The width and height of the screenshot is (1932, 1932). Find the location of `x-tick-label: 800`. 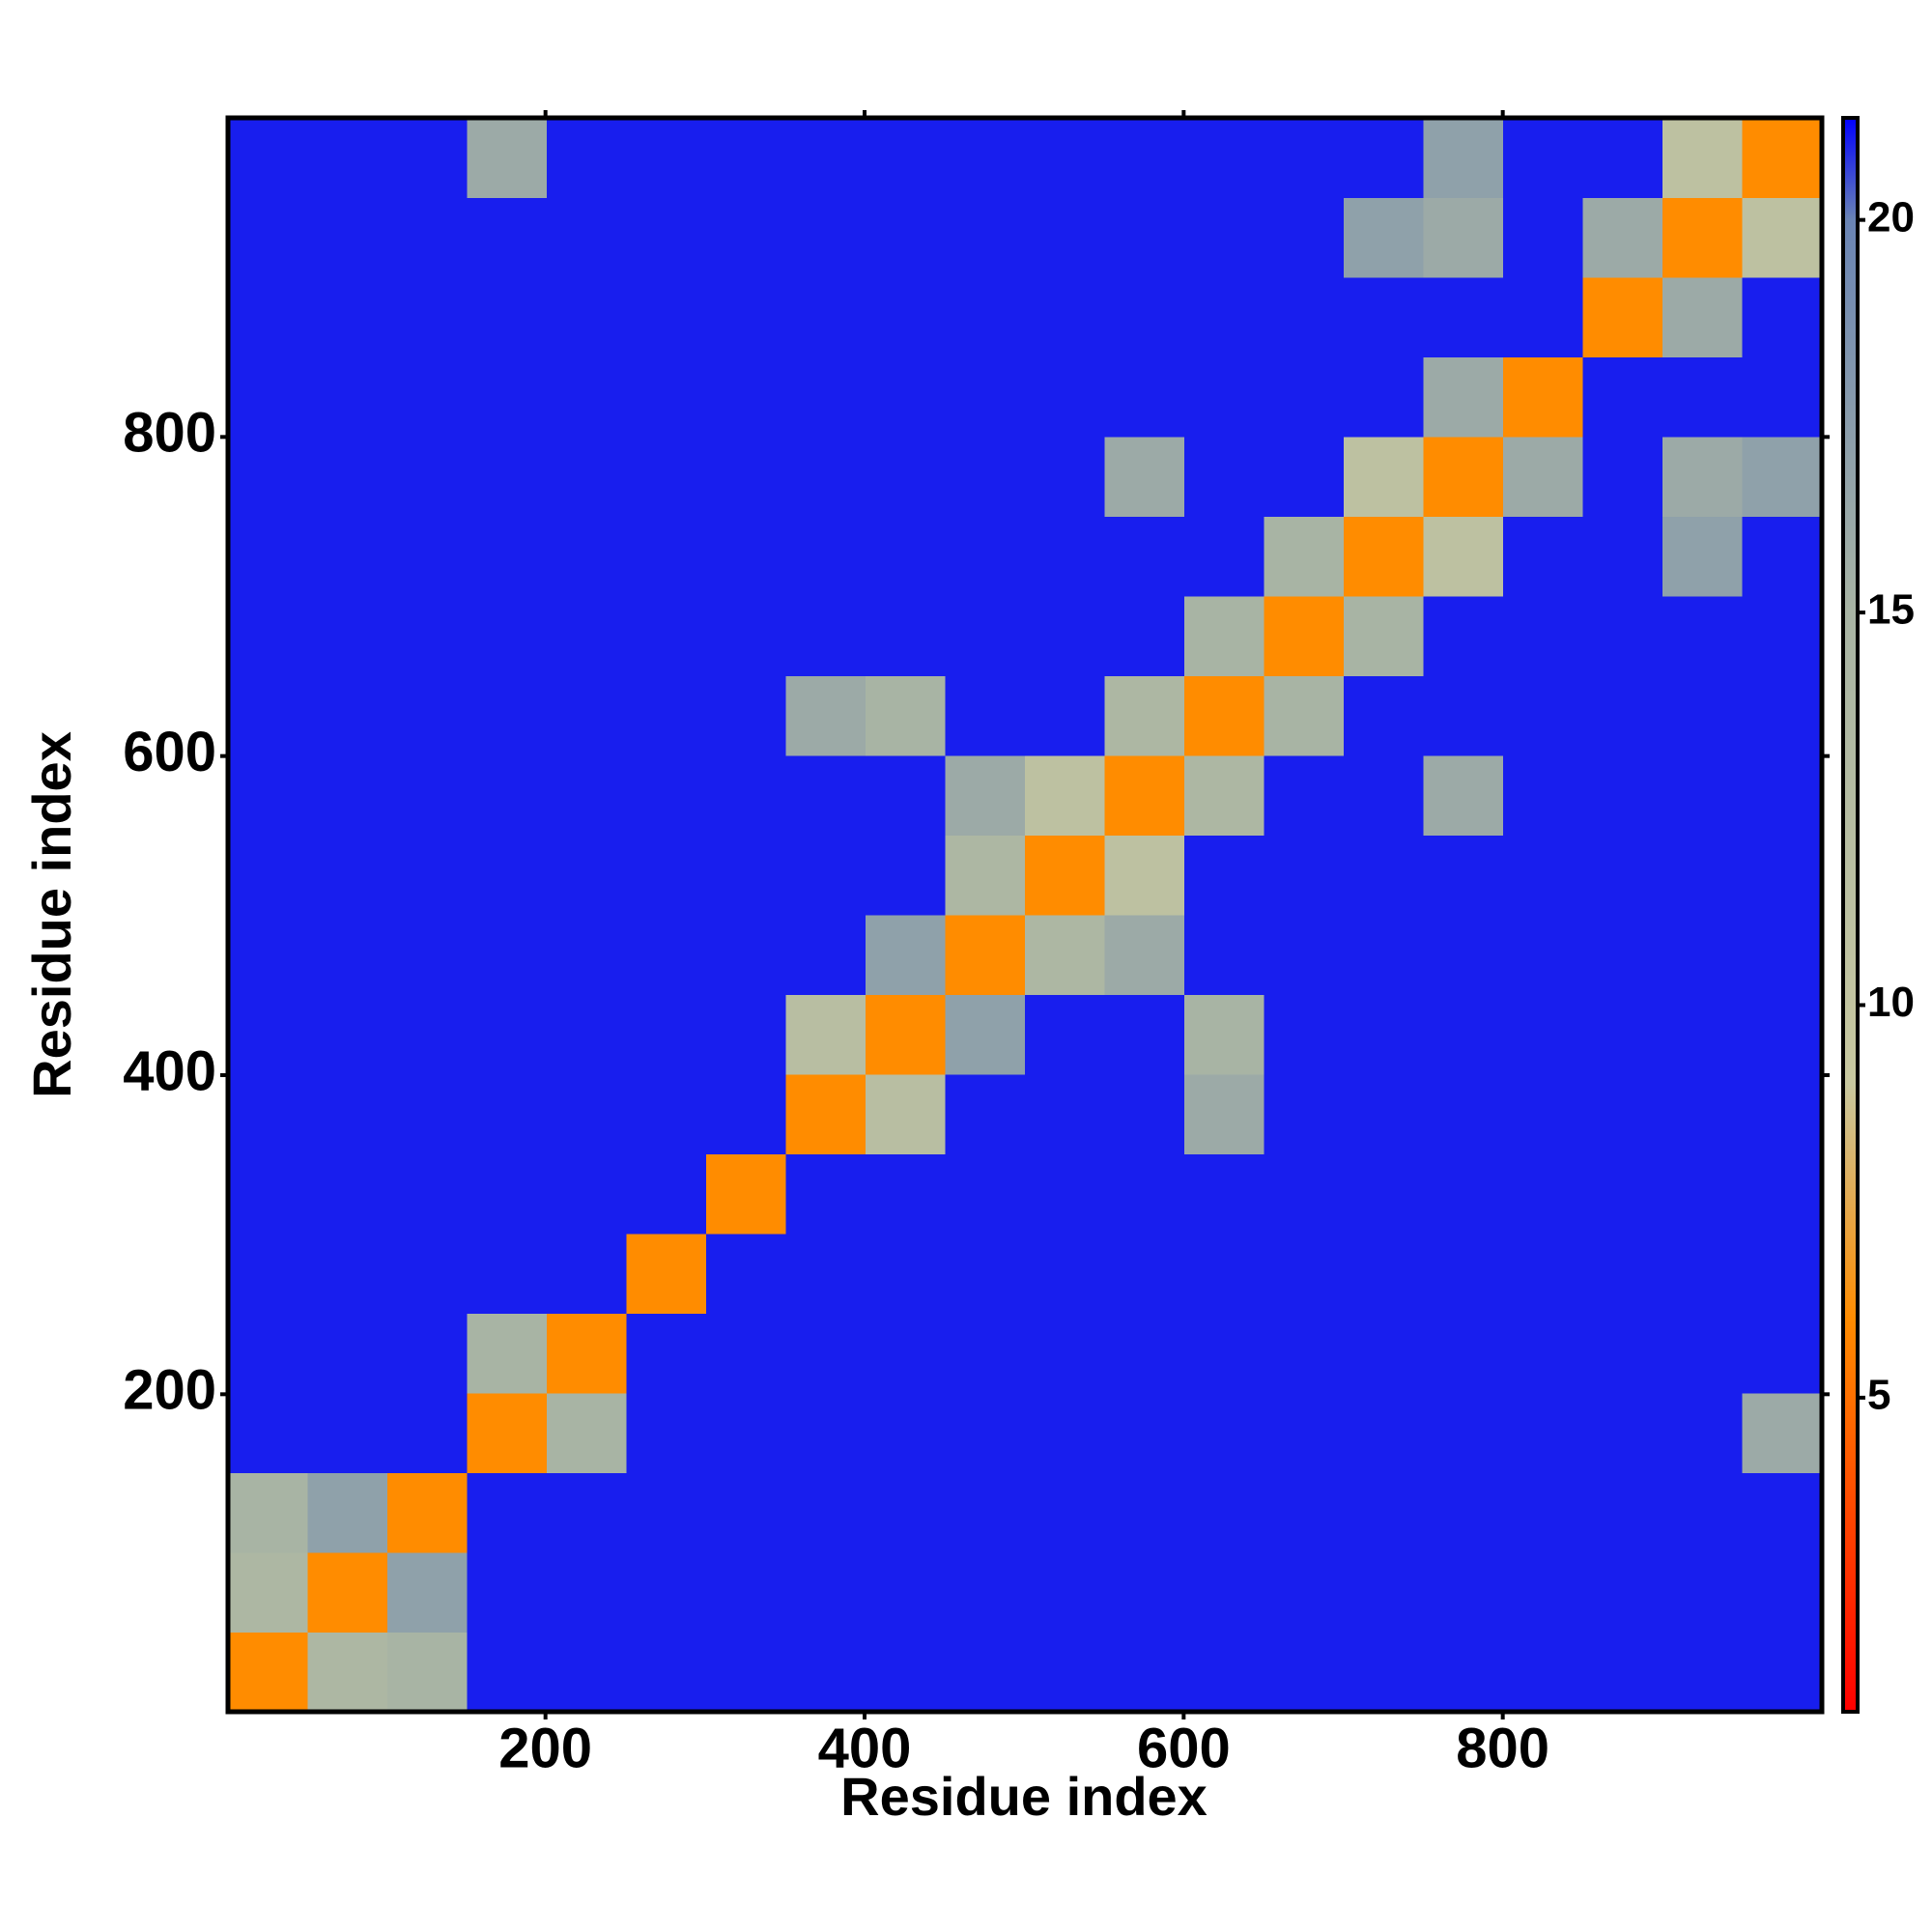

x-tick-label: 800 is located at coordinates (1502, 1748).